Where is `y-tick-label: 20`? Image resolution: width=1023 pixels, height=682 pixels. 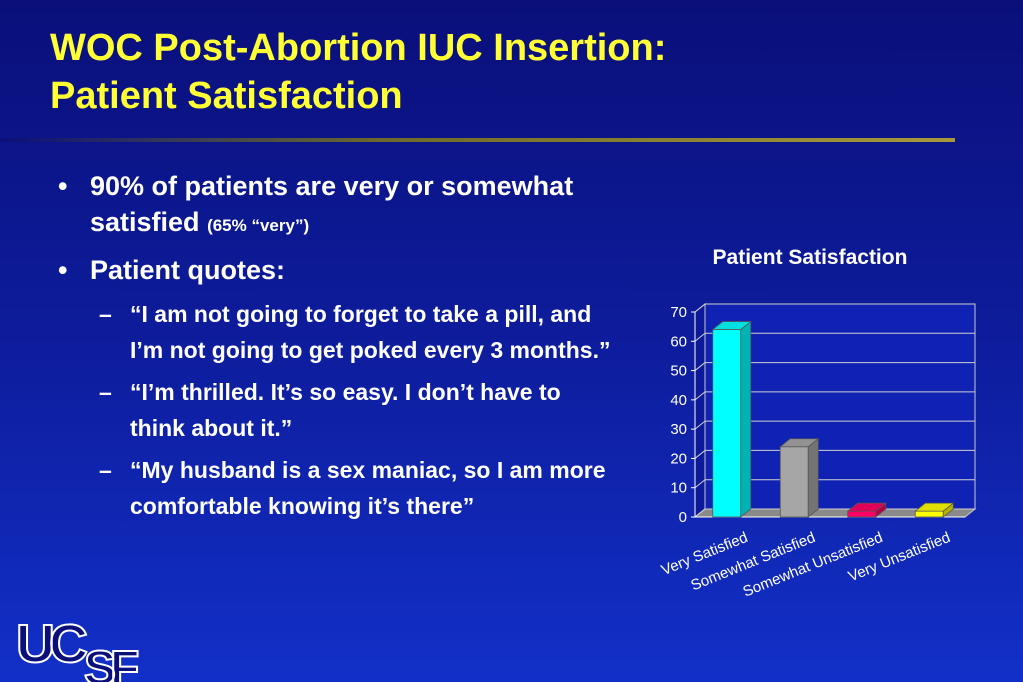 y-tick-label: 20 is located at coordinates (678, 458).